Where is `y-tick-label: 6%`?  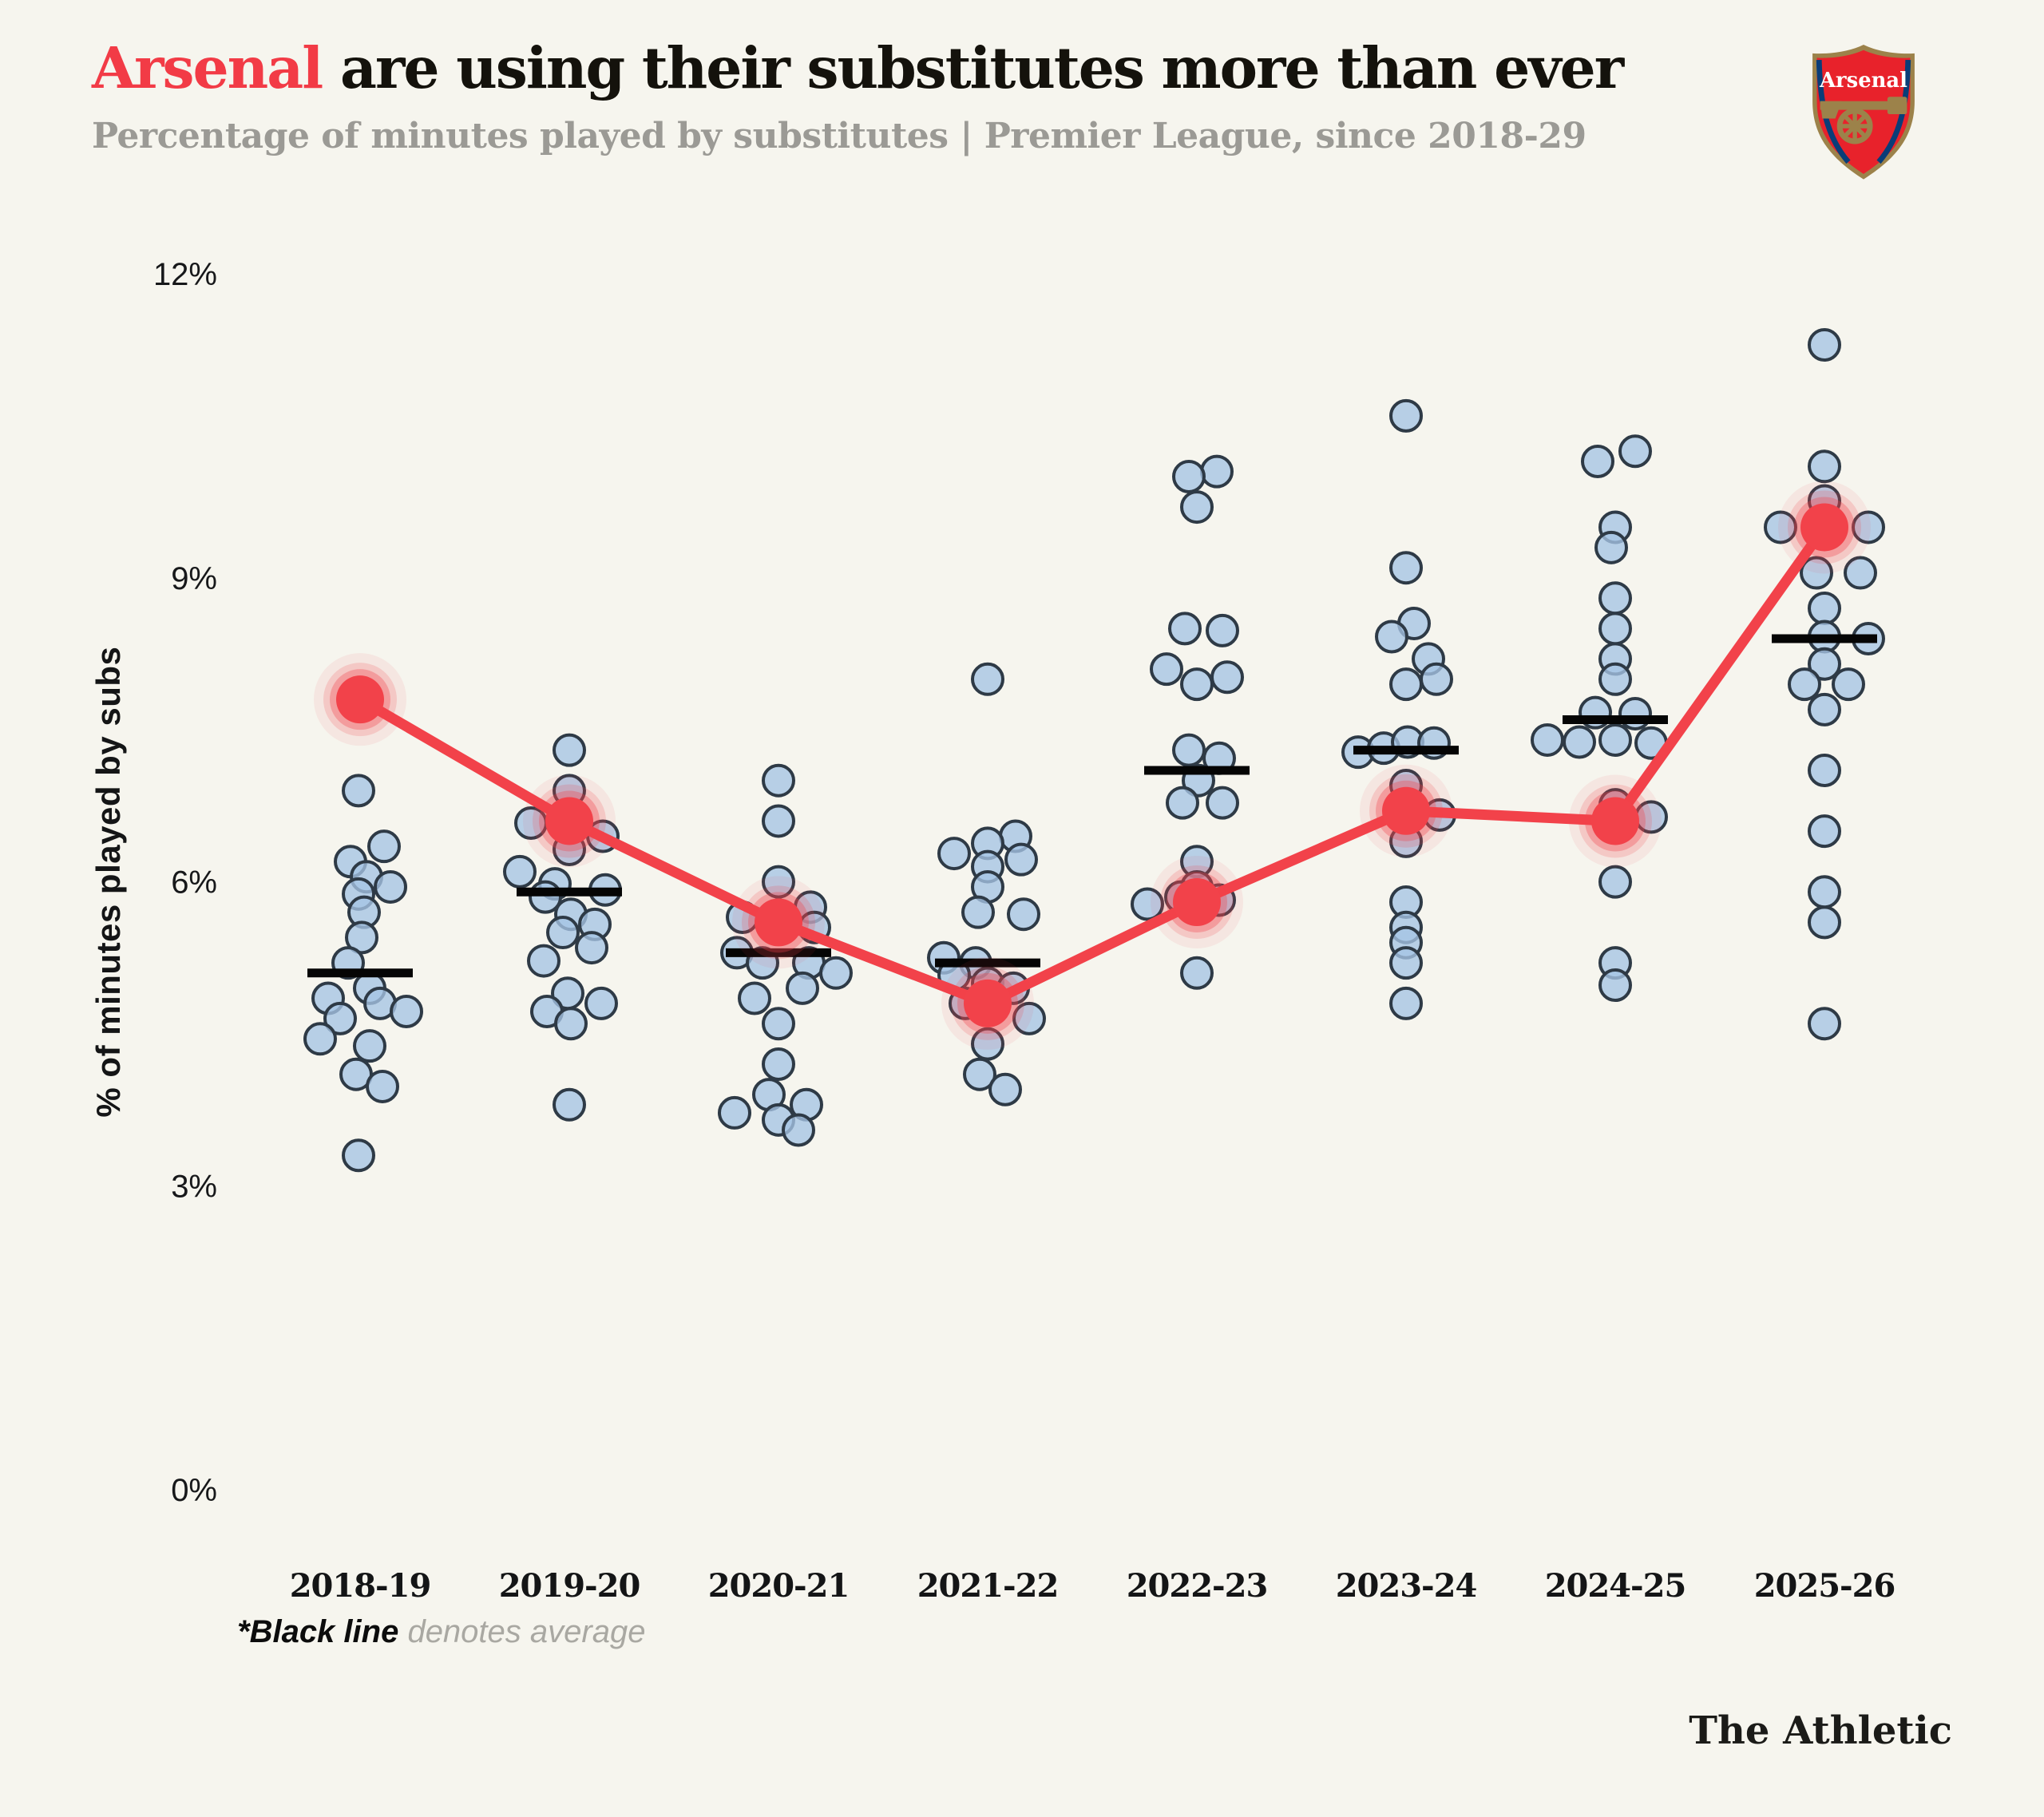
y-tick-label: 6% is located at coordinates (194, 883).